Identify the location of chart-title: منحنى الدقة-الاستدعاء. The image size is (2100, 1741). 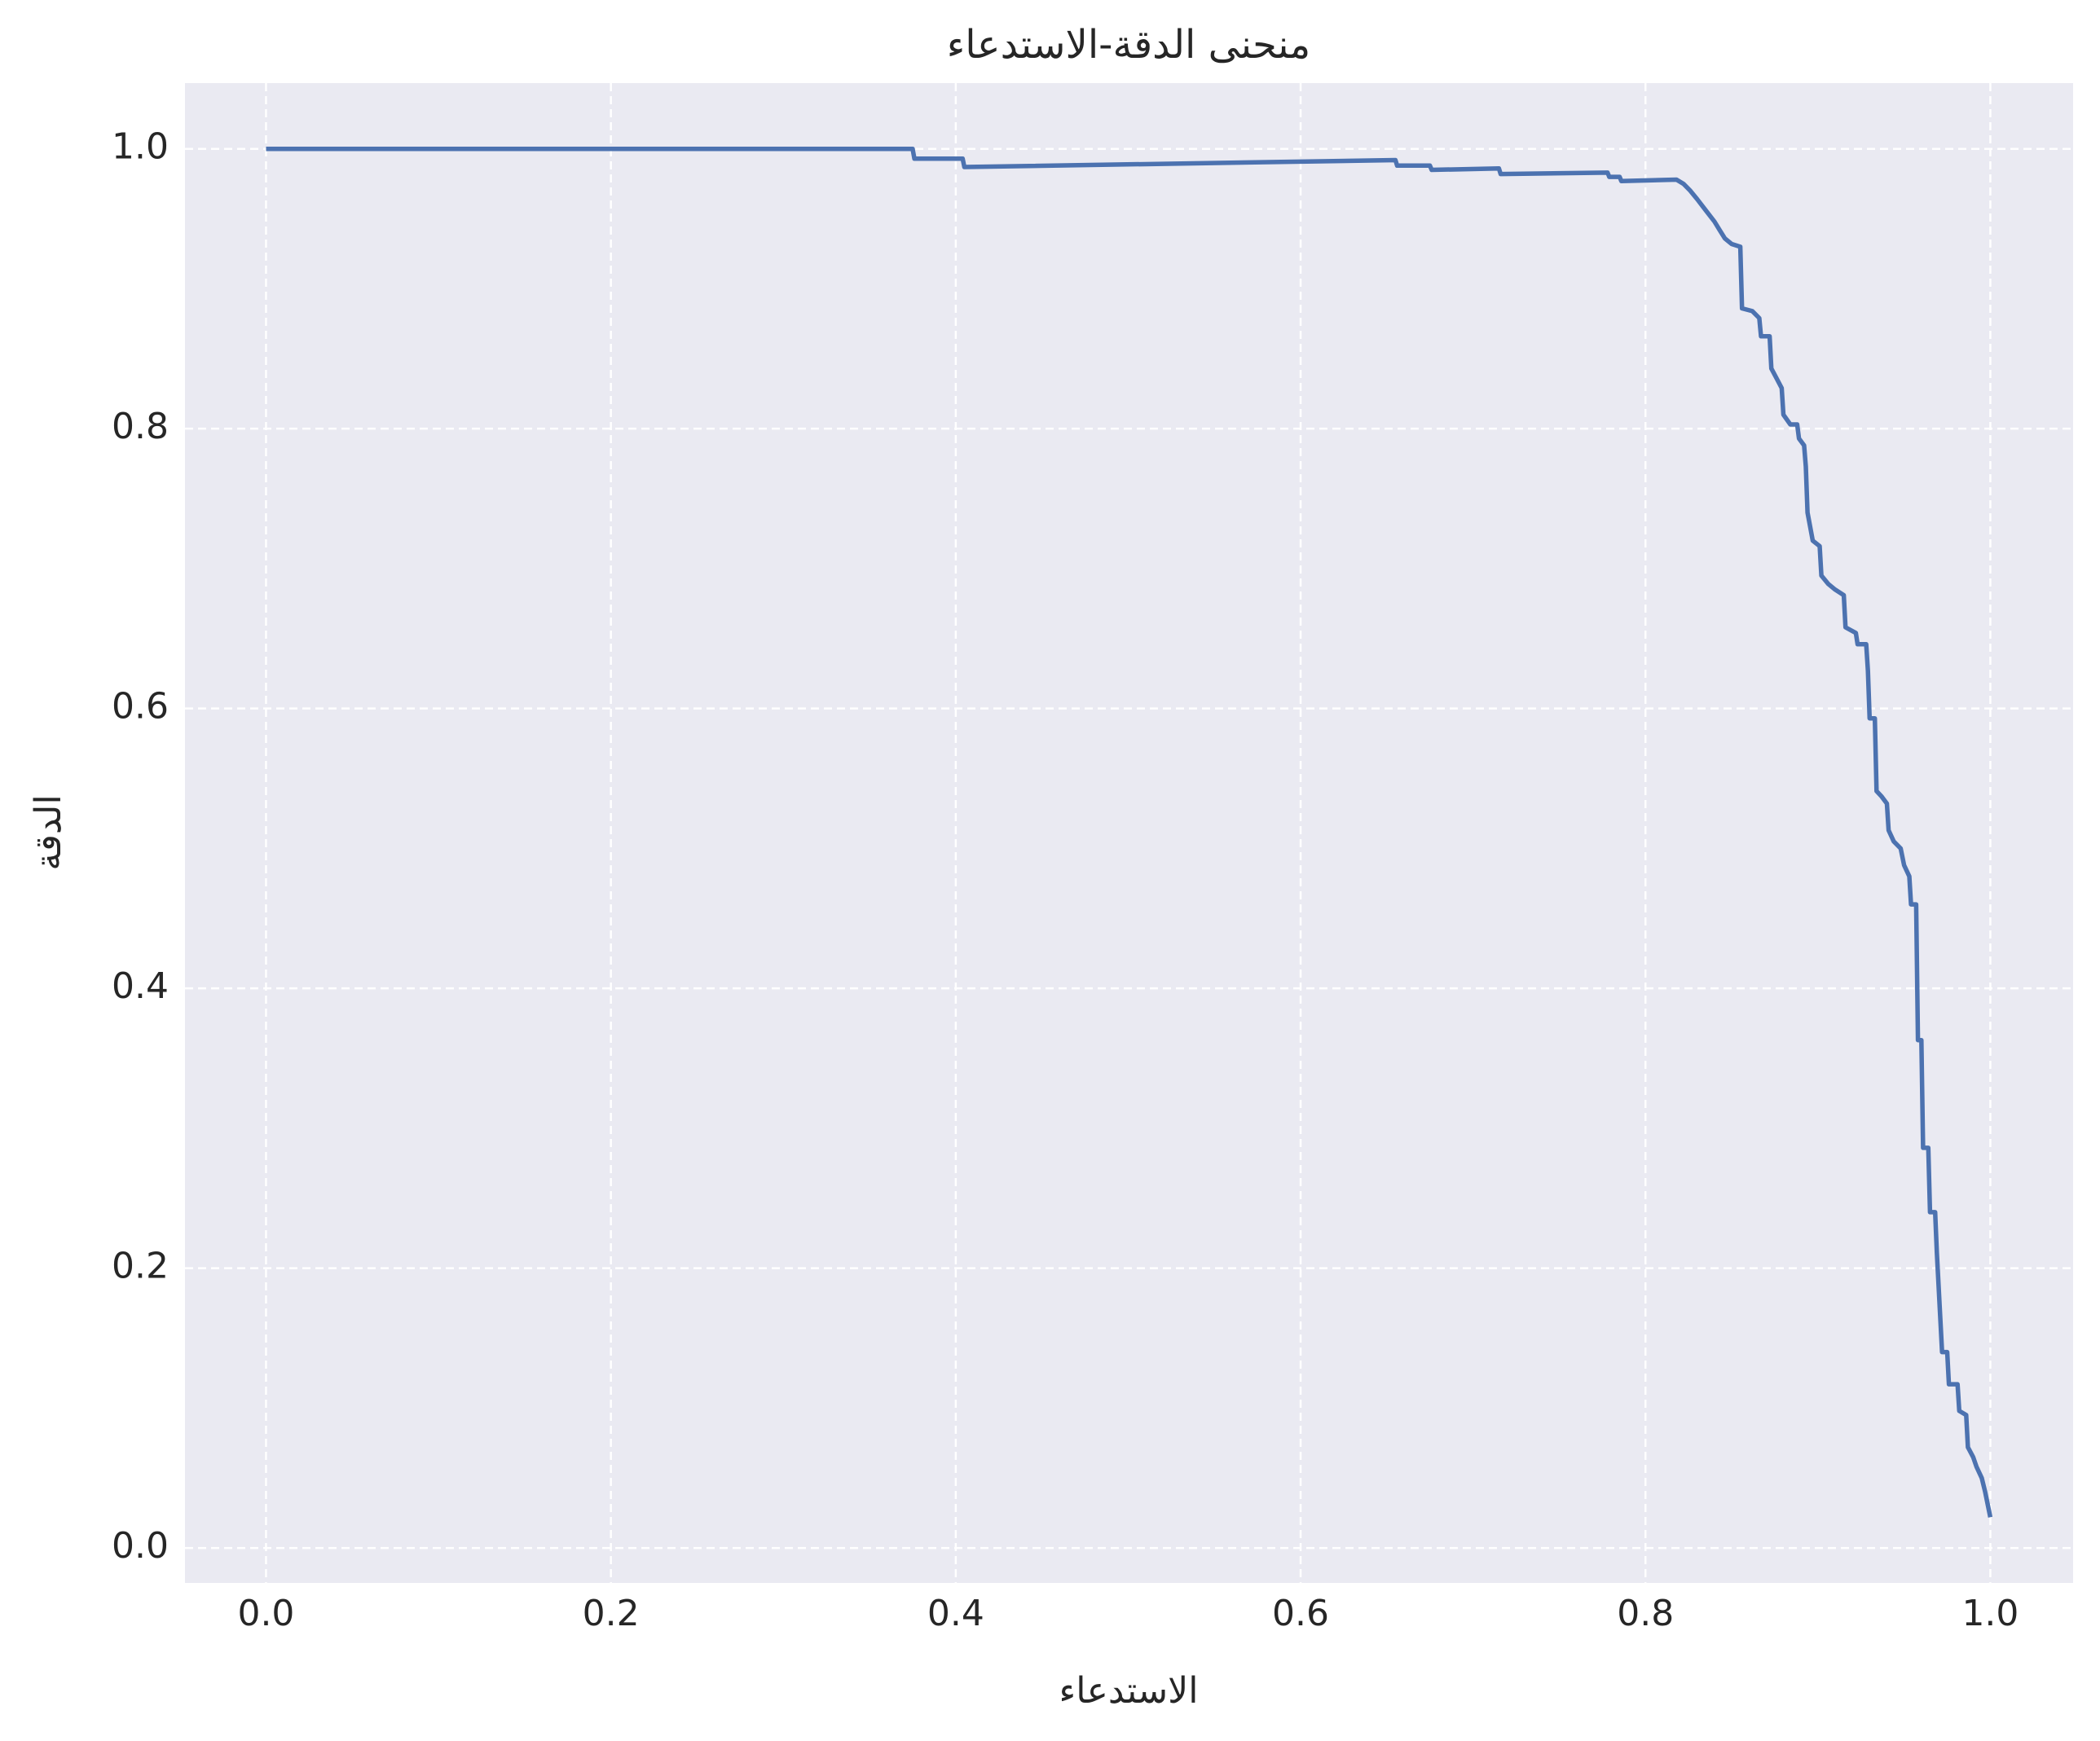
(1129, 45).